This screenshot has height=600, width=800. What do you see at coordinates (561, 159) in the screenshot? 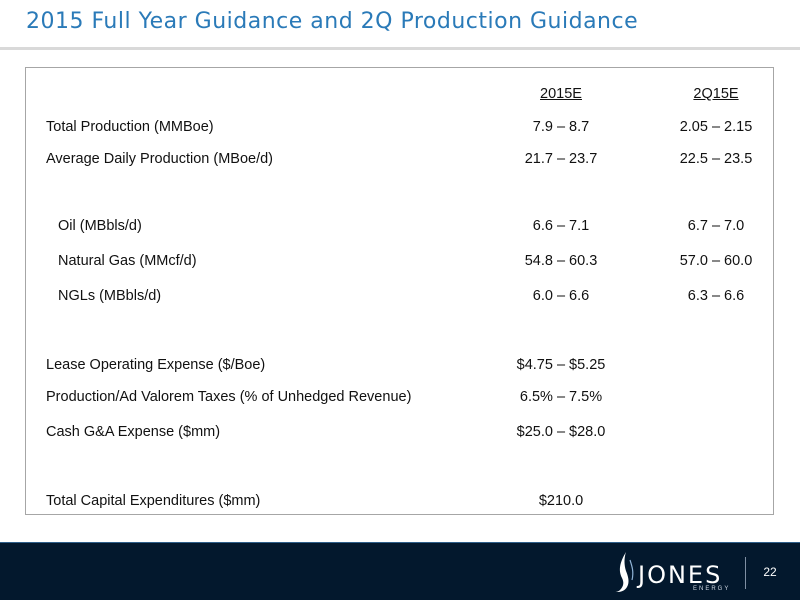
I see `row-value-2015e: 21.7 – 23.7` at bounding box center [561, 159].